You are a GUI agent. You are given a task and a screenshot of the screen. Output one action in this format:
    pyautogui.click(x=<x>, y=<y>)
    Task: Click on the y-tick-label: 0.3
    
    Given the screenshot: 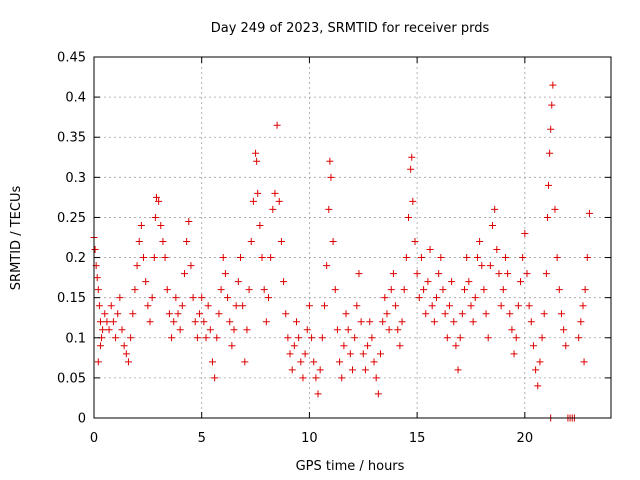 What is the action you would take?
    pyautogui.click(x=75, y=178)
    